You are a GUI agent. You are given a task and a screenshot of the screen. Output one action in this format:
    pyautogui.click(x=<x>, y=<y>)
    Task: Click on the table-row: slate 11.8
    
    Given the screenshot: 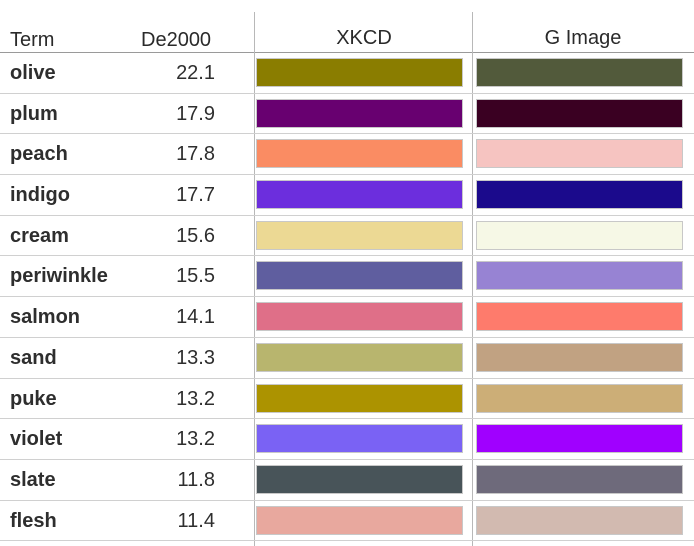 What is the action you would take?
    pyautogui.click(x=347, y=480)
    